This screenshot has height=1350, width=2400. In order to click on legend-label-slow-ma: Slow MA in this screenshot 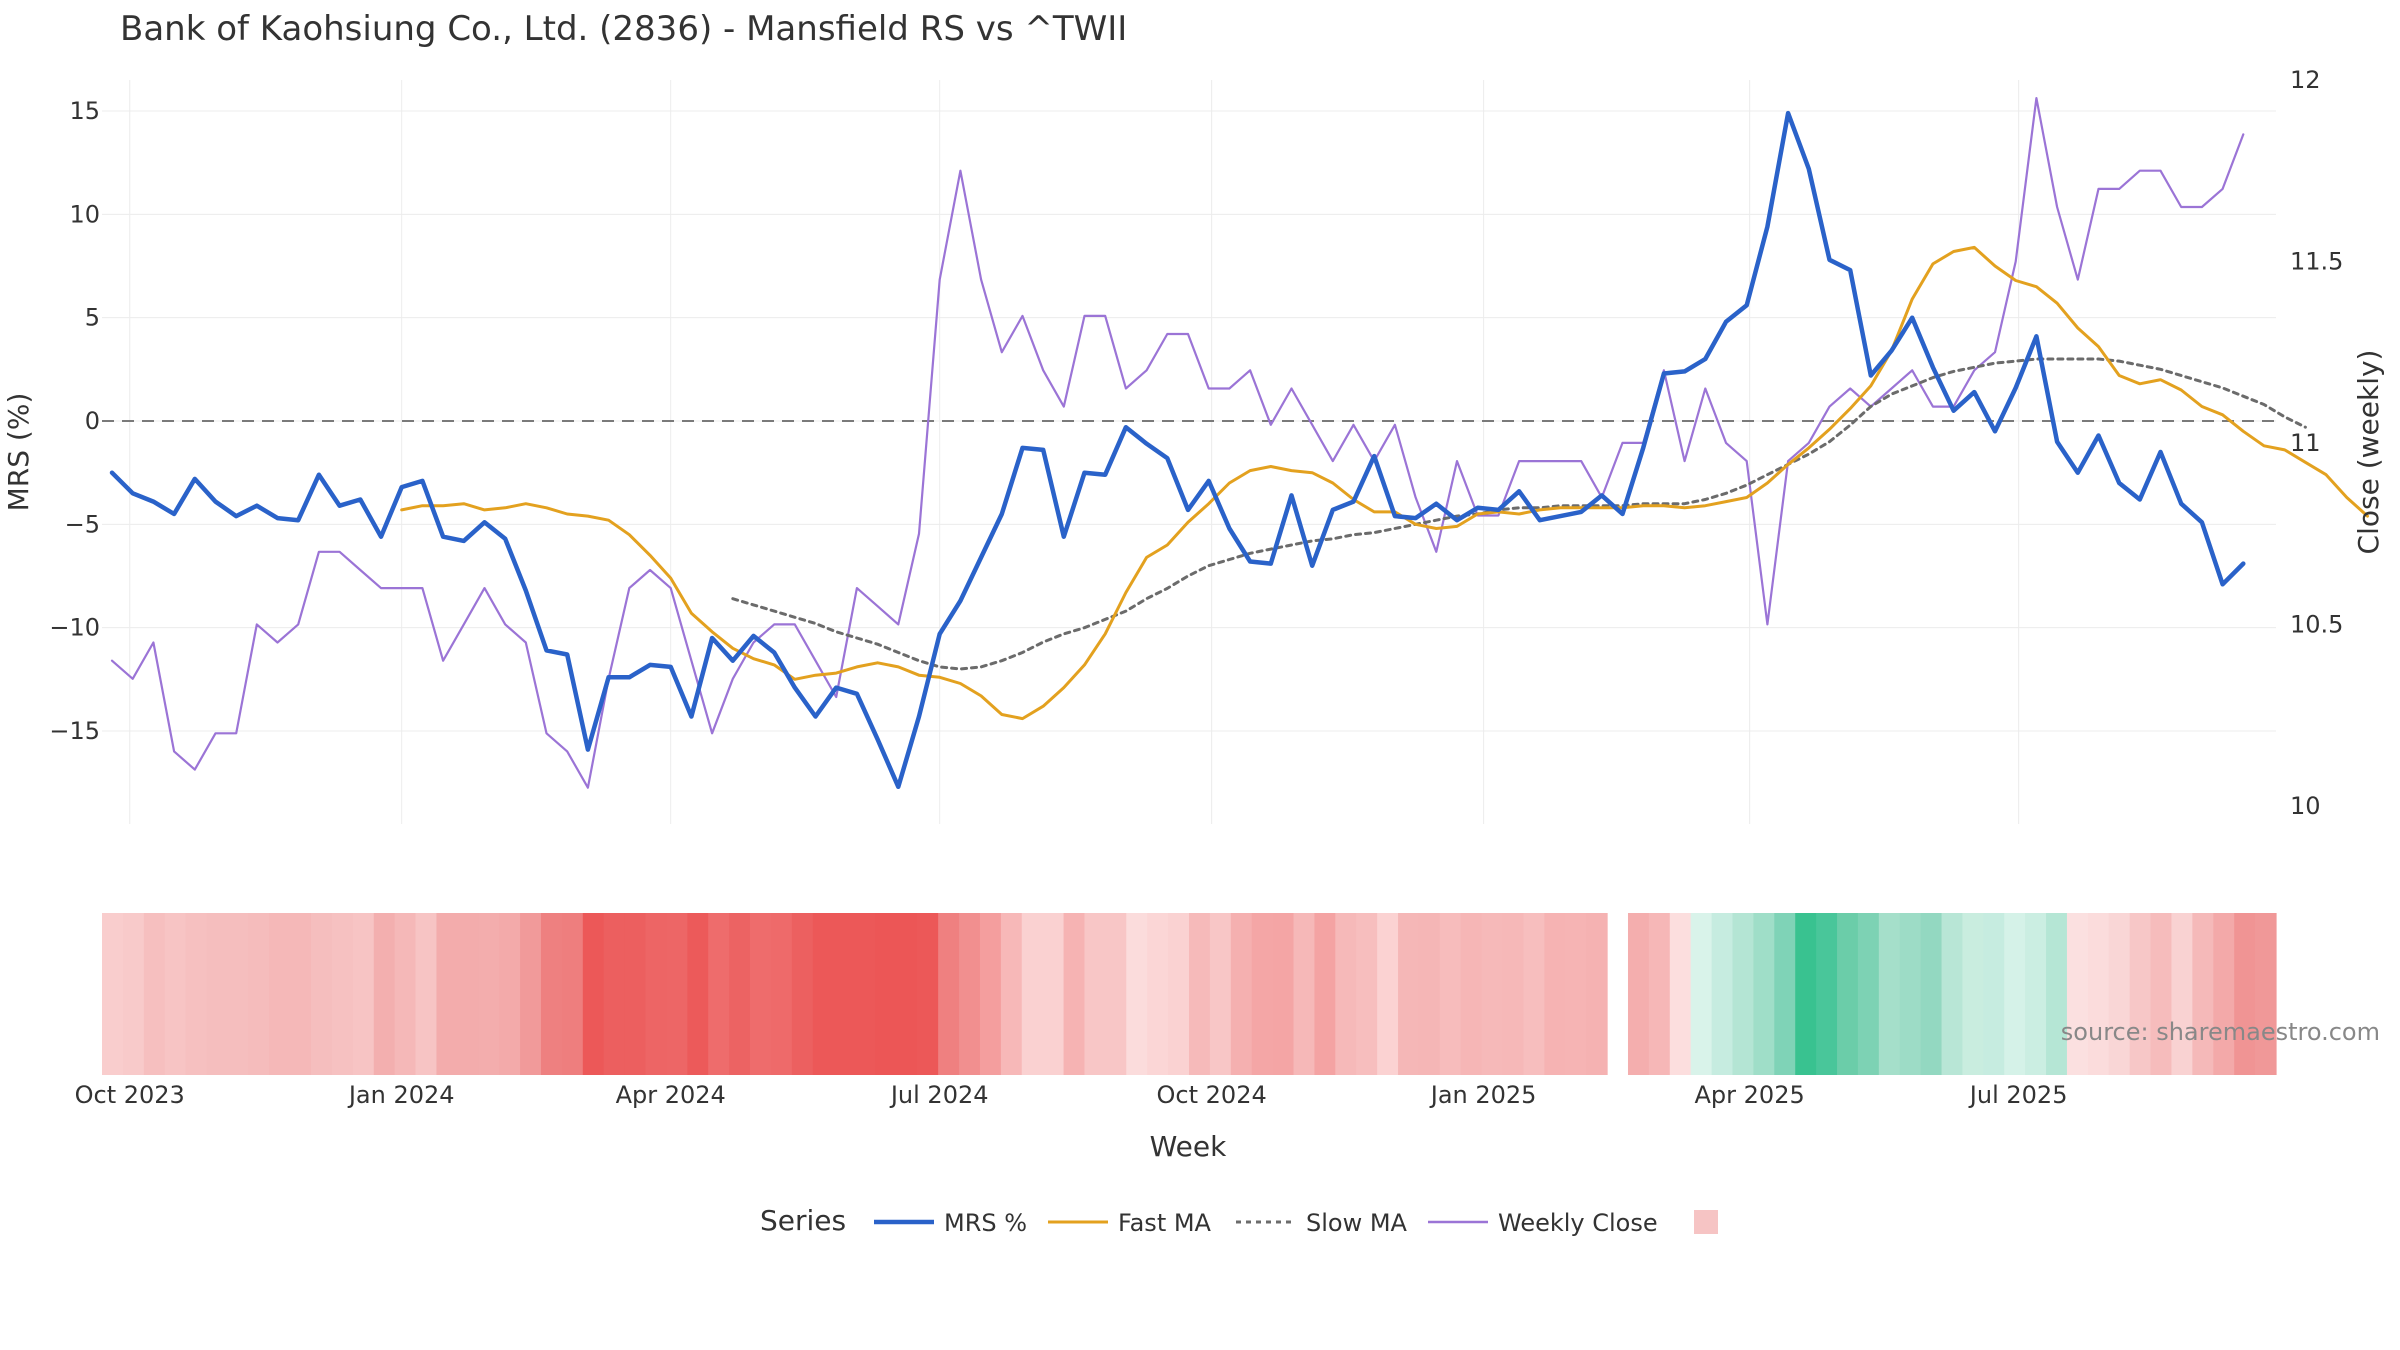, I will do `click(1357, 1223)`.